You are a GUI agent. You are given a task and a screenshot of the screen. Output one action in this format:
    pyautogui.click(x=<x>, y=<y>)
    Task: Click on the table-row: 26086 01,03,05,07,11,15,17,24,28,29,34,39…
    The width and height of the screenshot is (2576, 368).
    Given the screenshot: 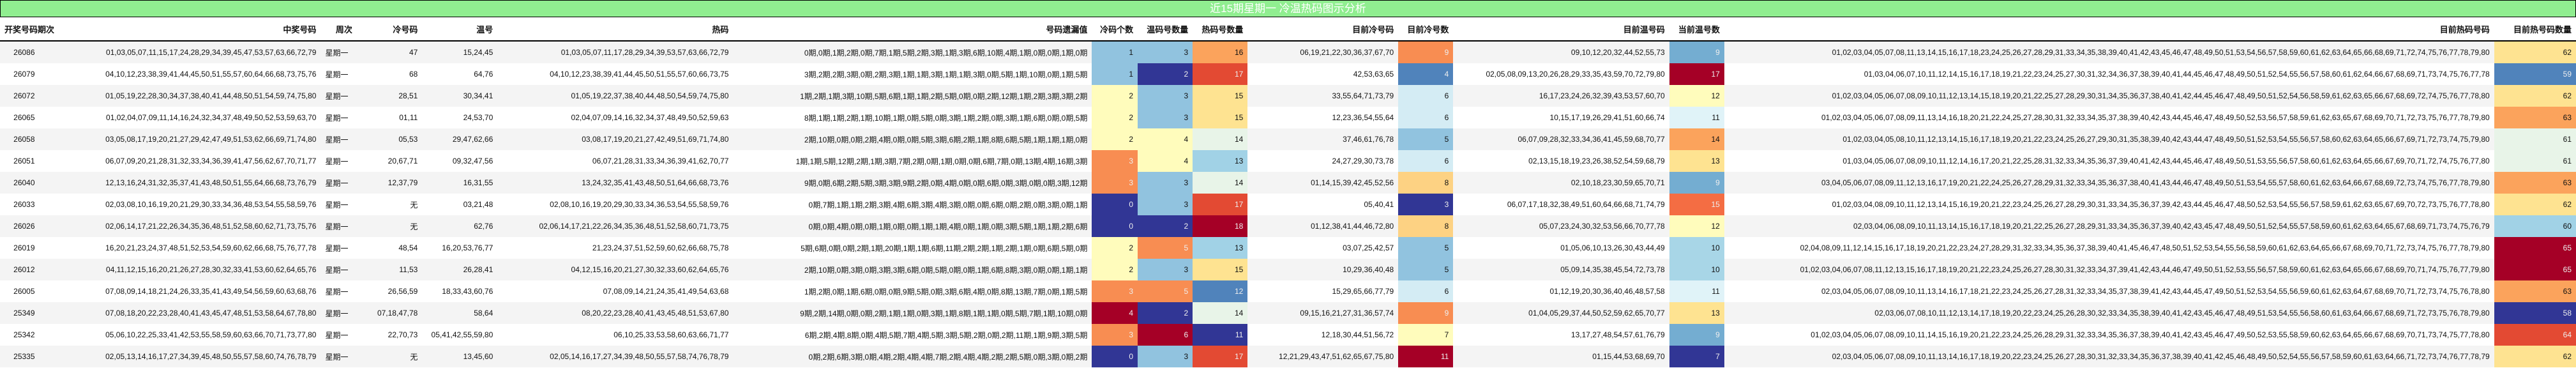 What is the action you would take?
    pyautogui.click(x=1288, y=52)
    